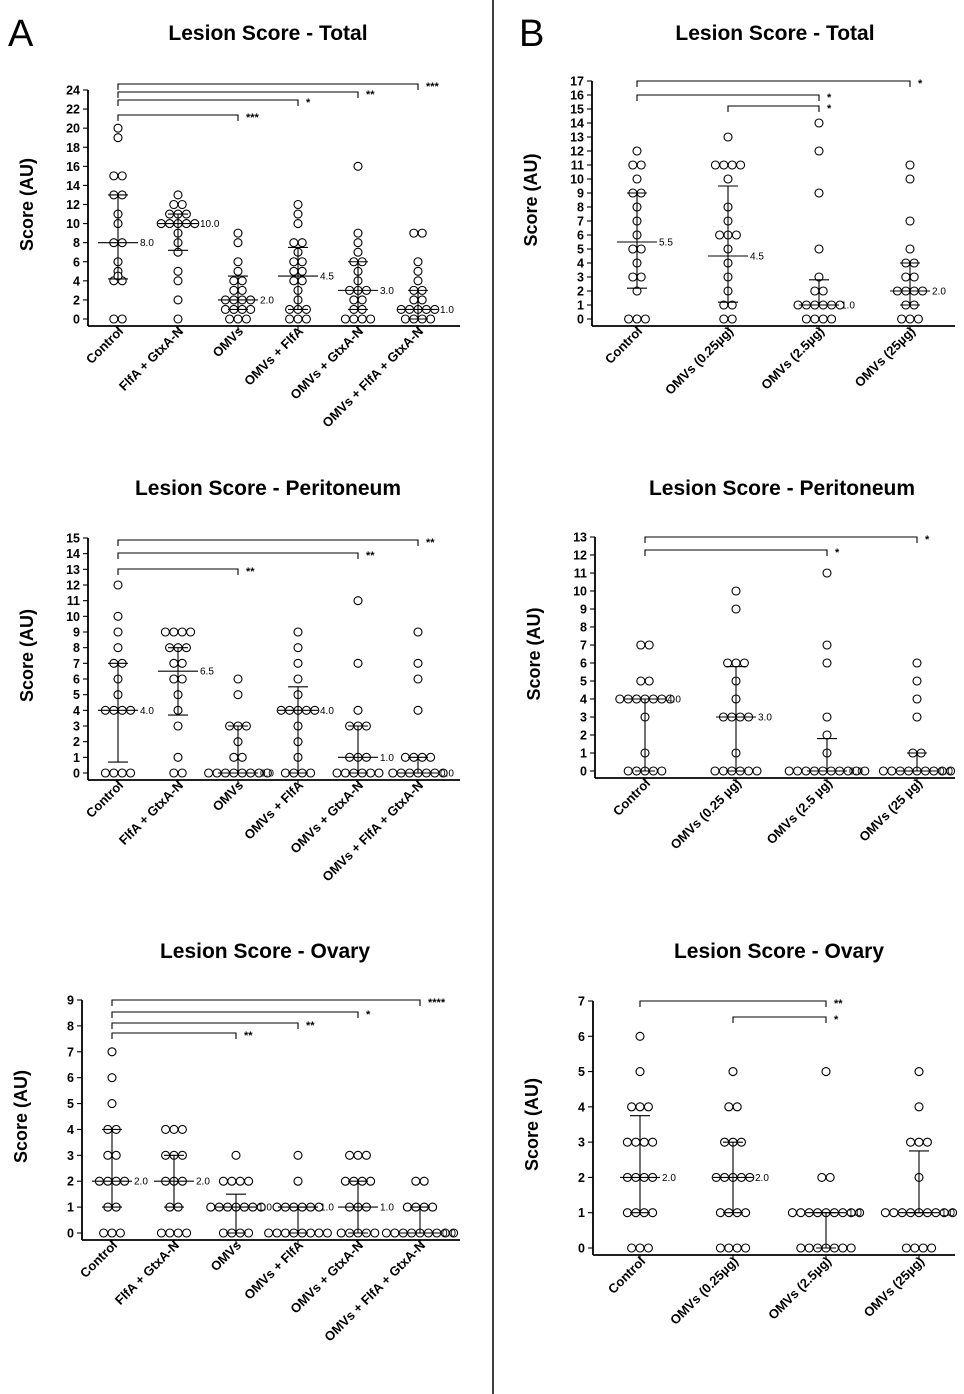 This screenshot has width=964, height=1394. I want to click on category-label: OMVs + FlfA, so click(273, 1269).